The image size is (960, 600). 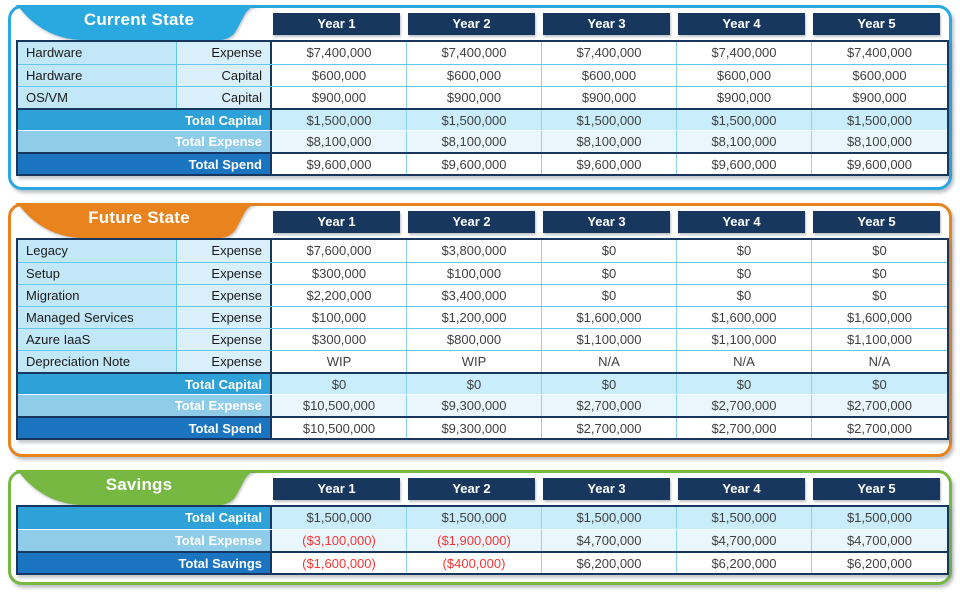 I want to click on row-label: Migration, so click(x=97, y=295).